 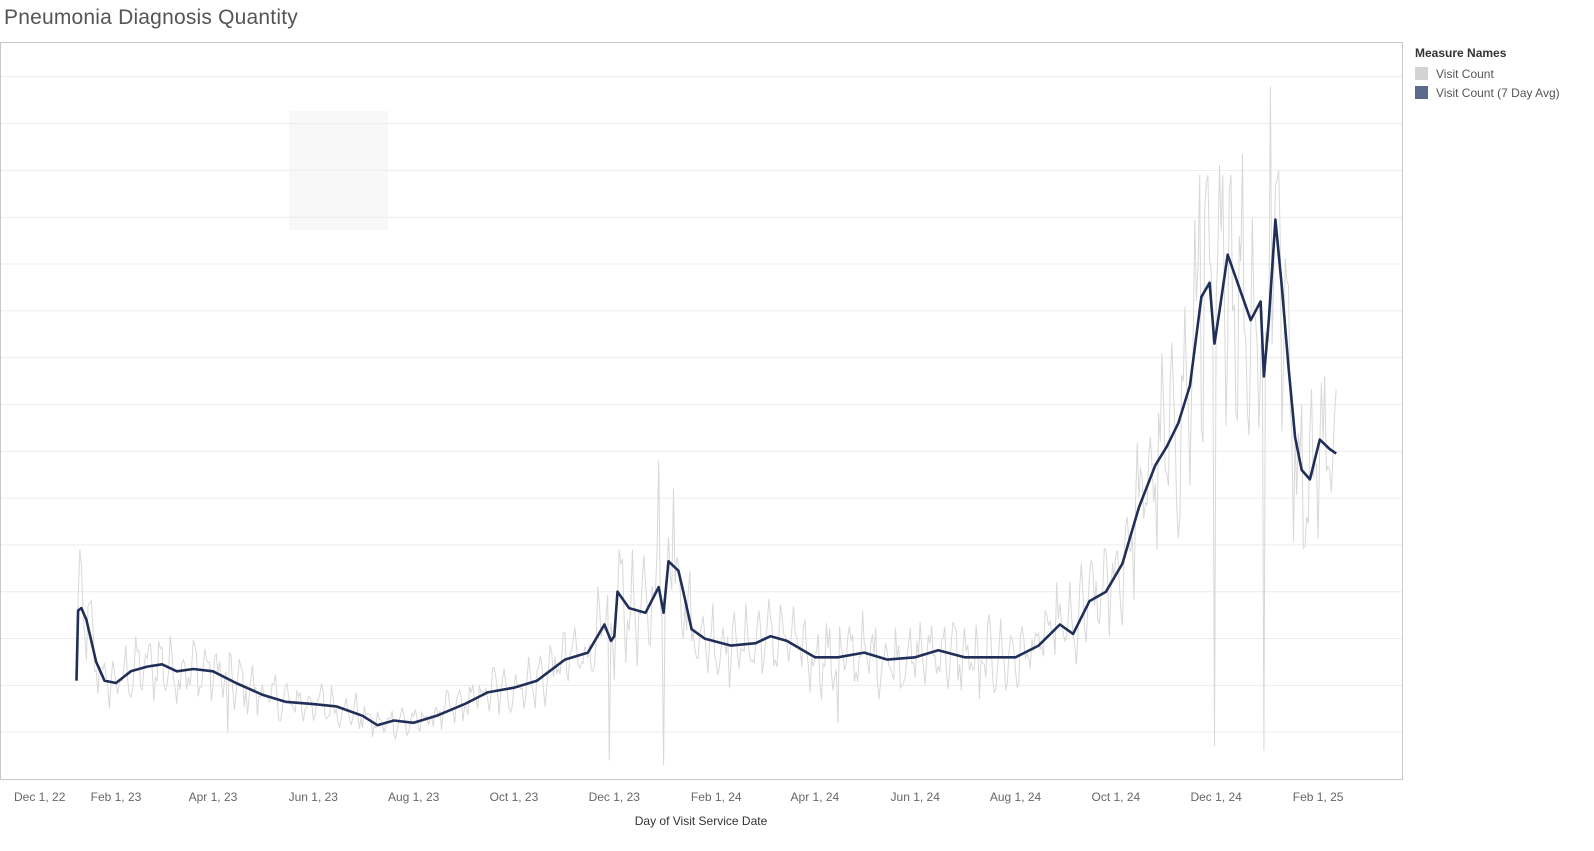 What do you see at coordinates (151, 17) in the screenshot?
I see `chart-title: Pneumonia Diagnosis Quantity` at bounding box center [151, 17].